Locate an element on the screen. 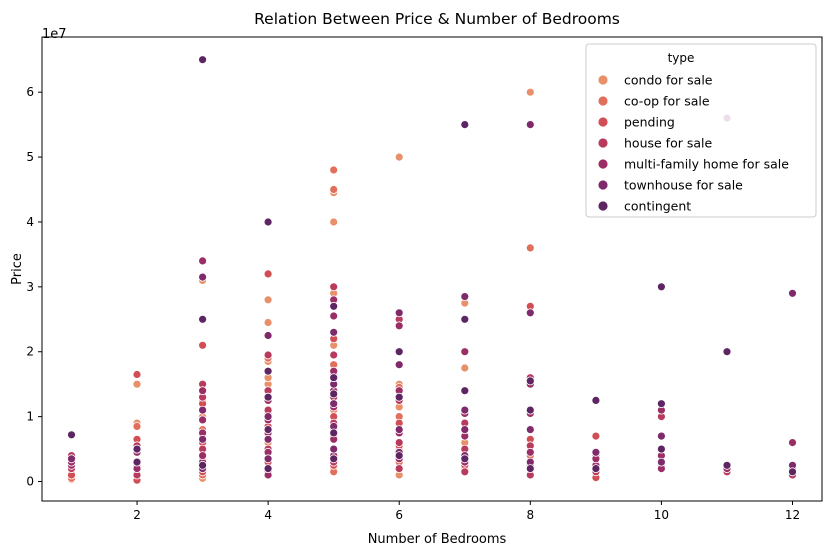 This screenshot has width=833, height=556. x-axis: 2 4 6 8 10 12 is located at coordinates (466, 511).